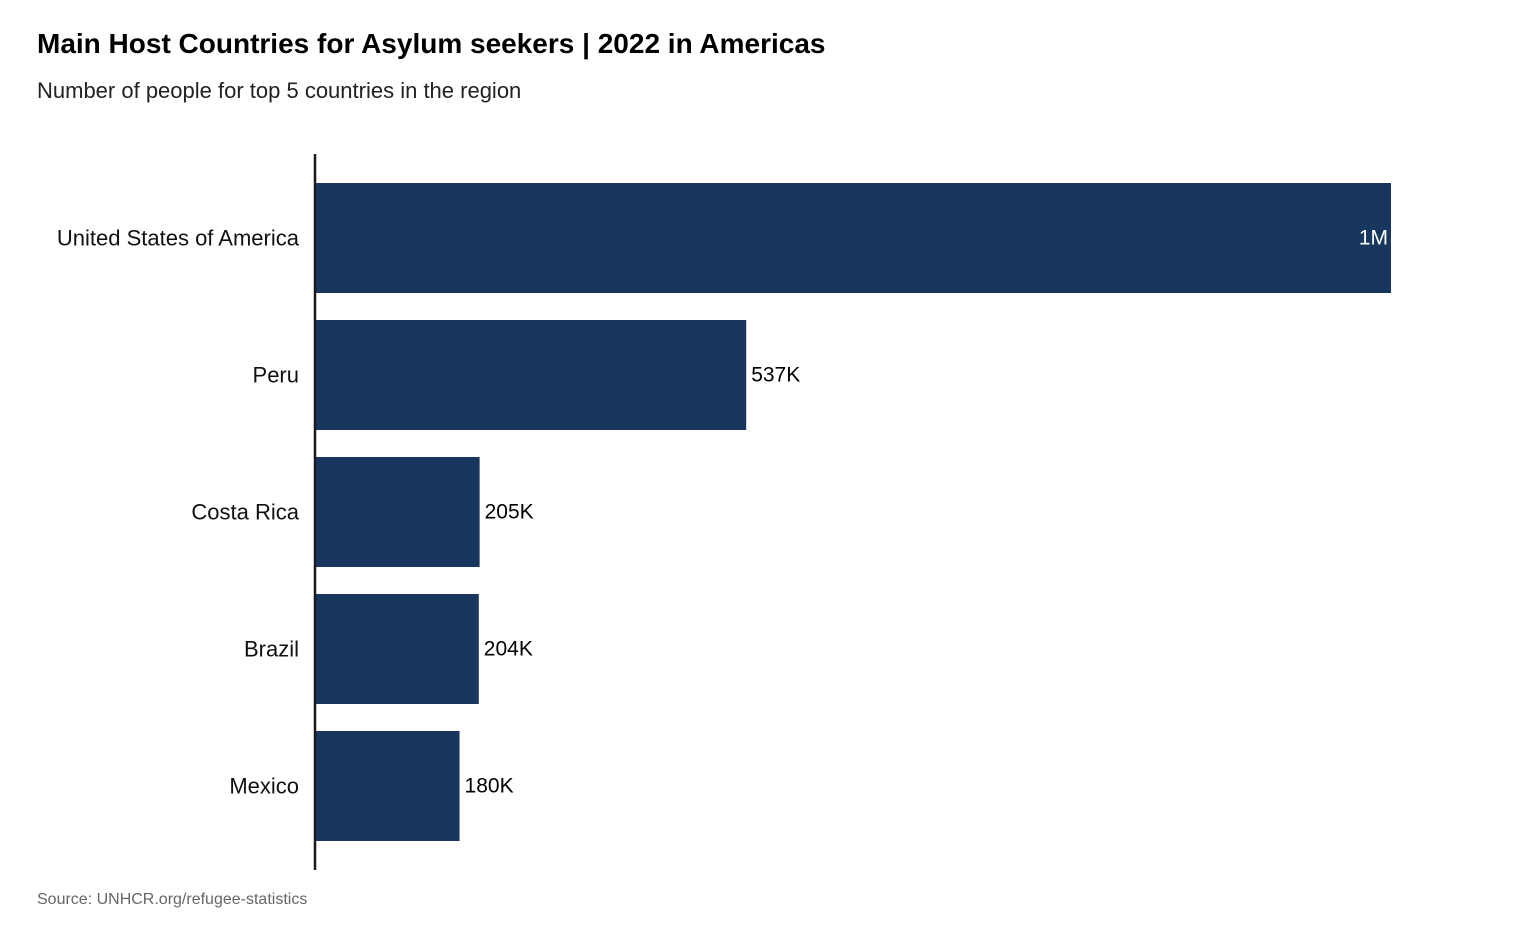 The height and width of the screenshot is (949, 1536). Describe the element at coordinates (172, 899) in the screenshot. I see `source-note: Source: UNHCR.org/refugee-statistics` at that location.